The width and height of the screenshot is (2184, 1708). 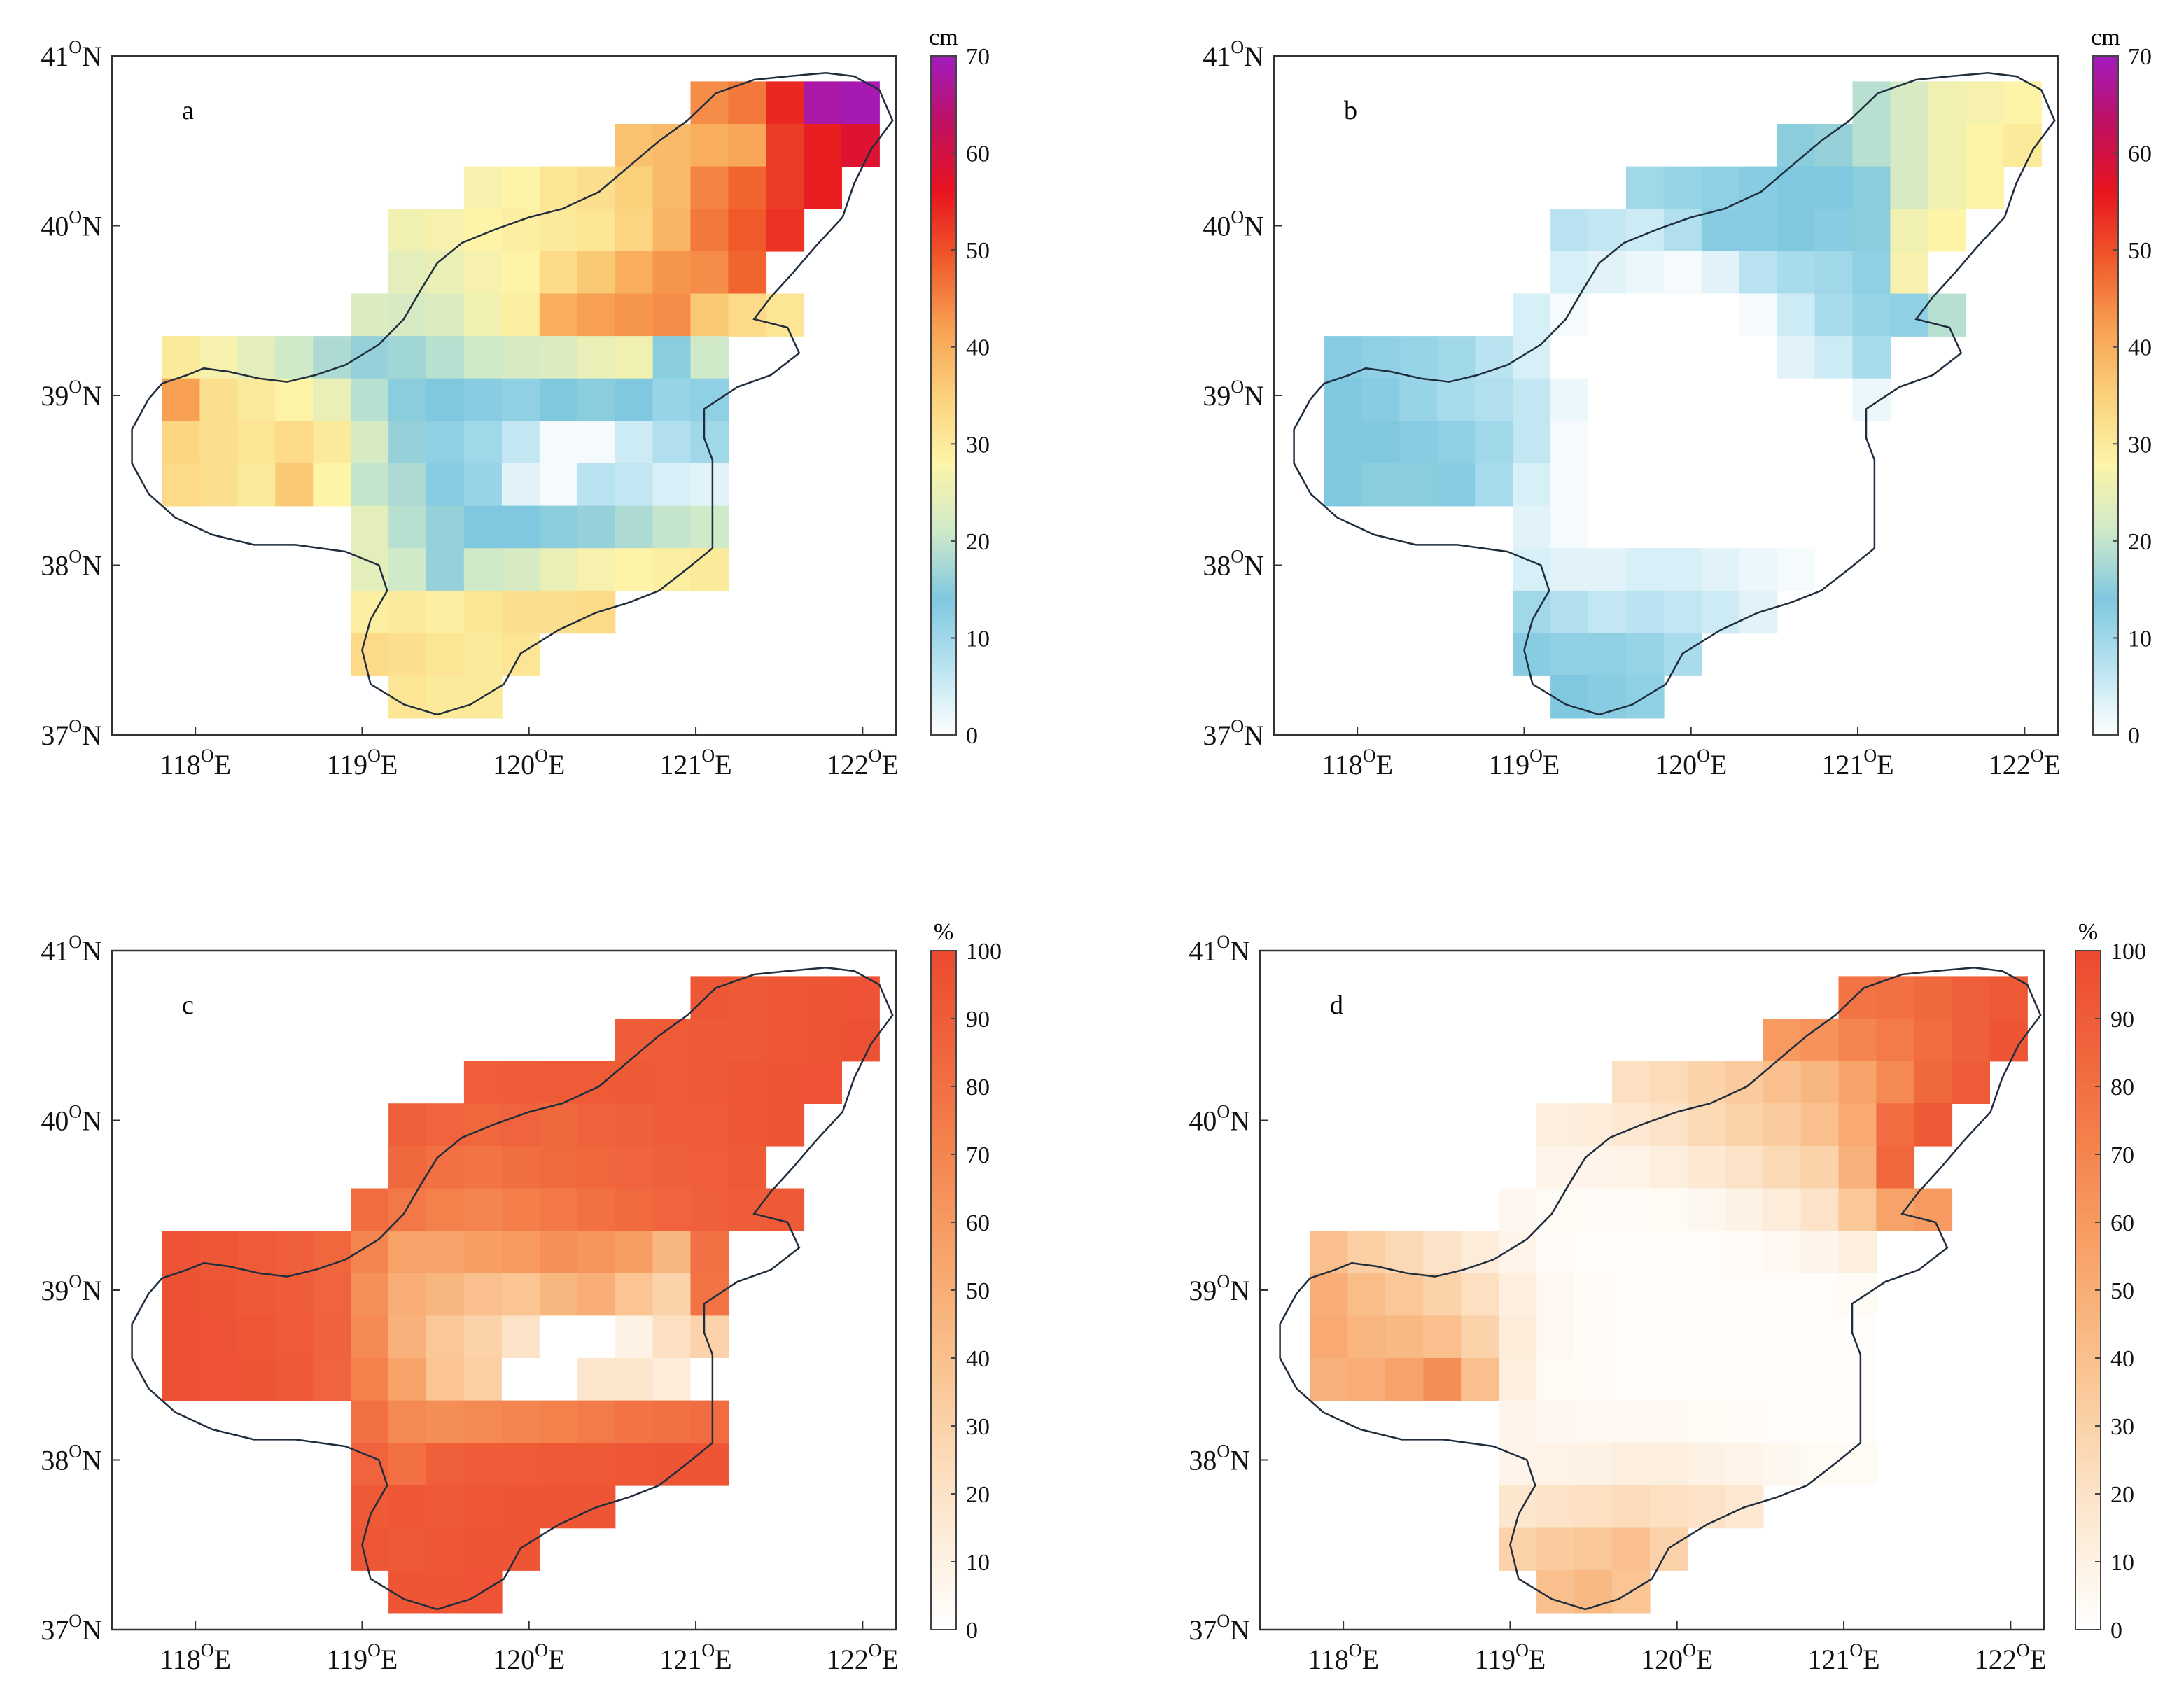 What do you see at coordinates (71, 1288) in the screenshot?
I see `lat-tick-label: 39ON` at bounding box center [71, 1288].